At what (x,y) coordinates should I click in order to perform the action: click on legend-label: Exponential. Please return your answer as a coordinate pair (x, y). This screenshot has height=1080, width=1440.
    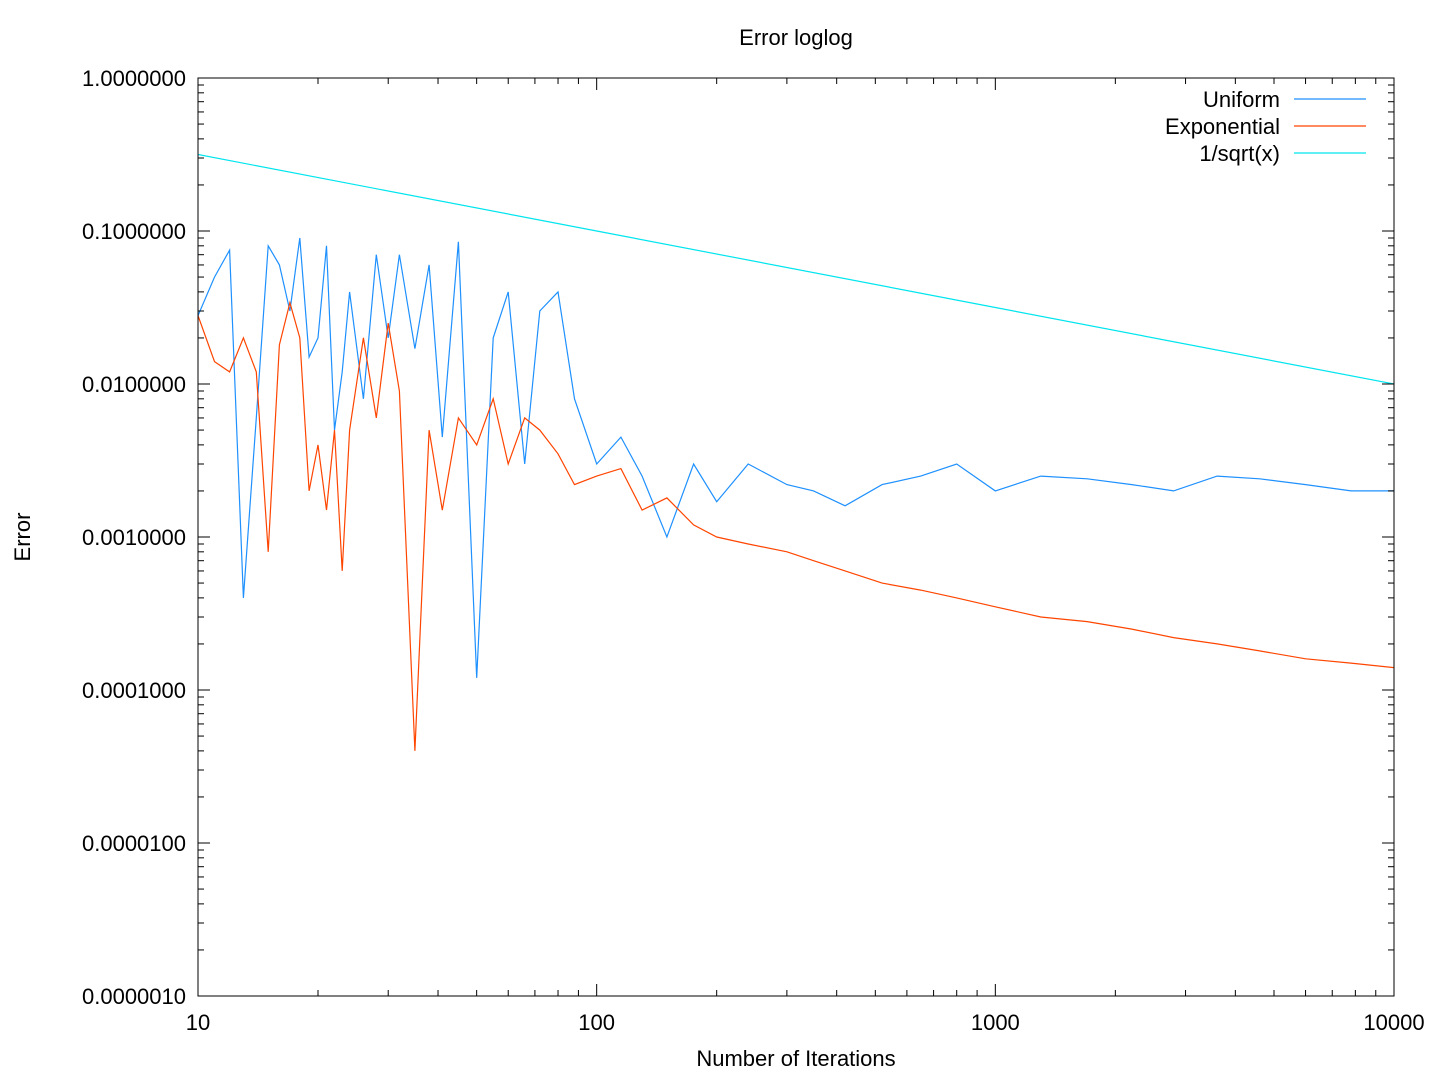
    Looking at the image, I should click on (1222, 126).